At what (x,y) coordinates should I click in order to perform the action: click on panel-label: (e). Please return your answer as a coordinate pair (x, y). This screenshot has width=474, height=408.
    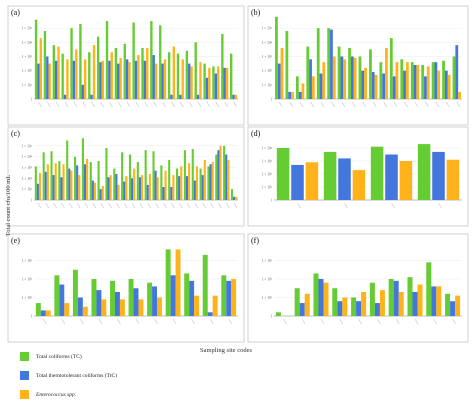
    Looking at the image, I should click on (15, 240).